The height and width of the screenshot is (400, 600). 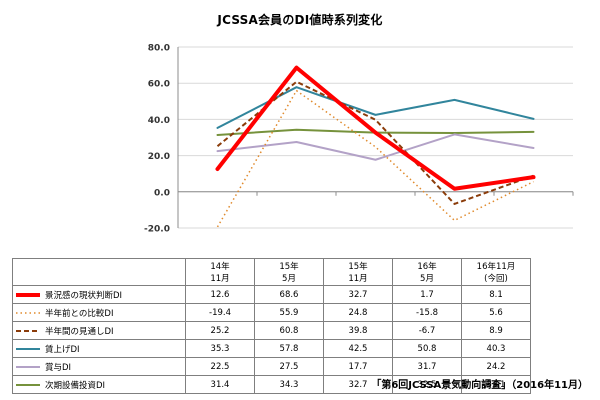 What do you see at coordinates (358, 294) in the screenshot?
I see `table-value-cell: 32.7` at bounding box center [358, 294].